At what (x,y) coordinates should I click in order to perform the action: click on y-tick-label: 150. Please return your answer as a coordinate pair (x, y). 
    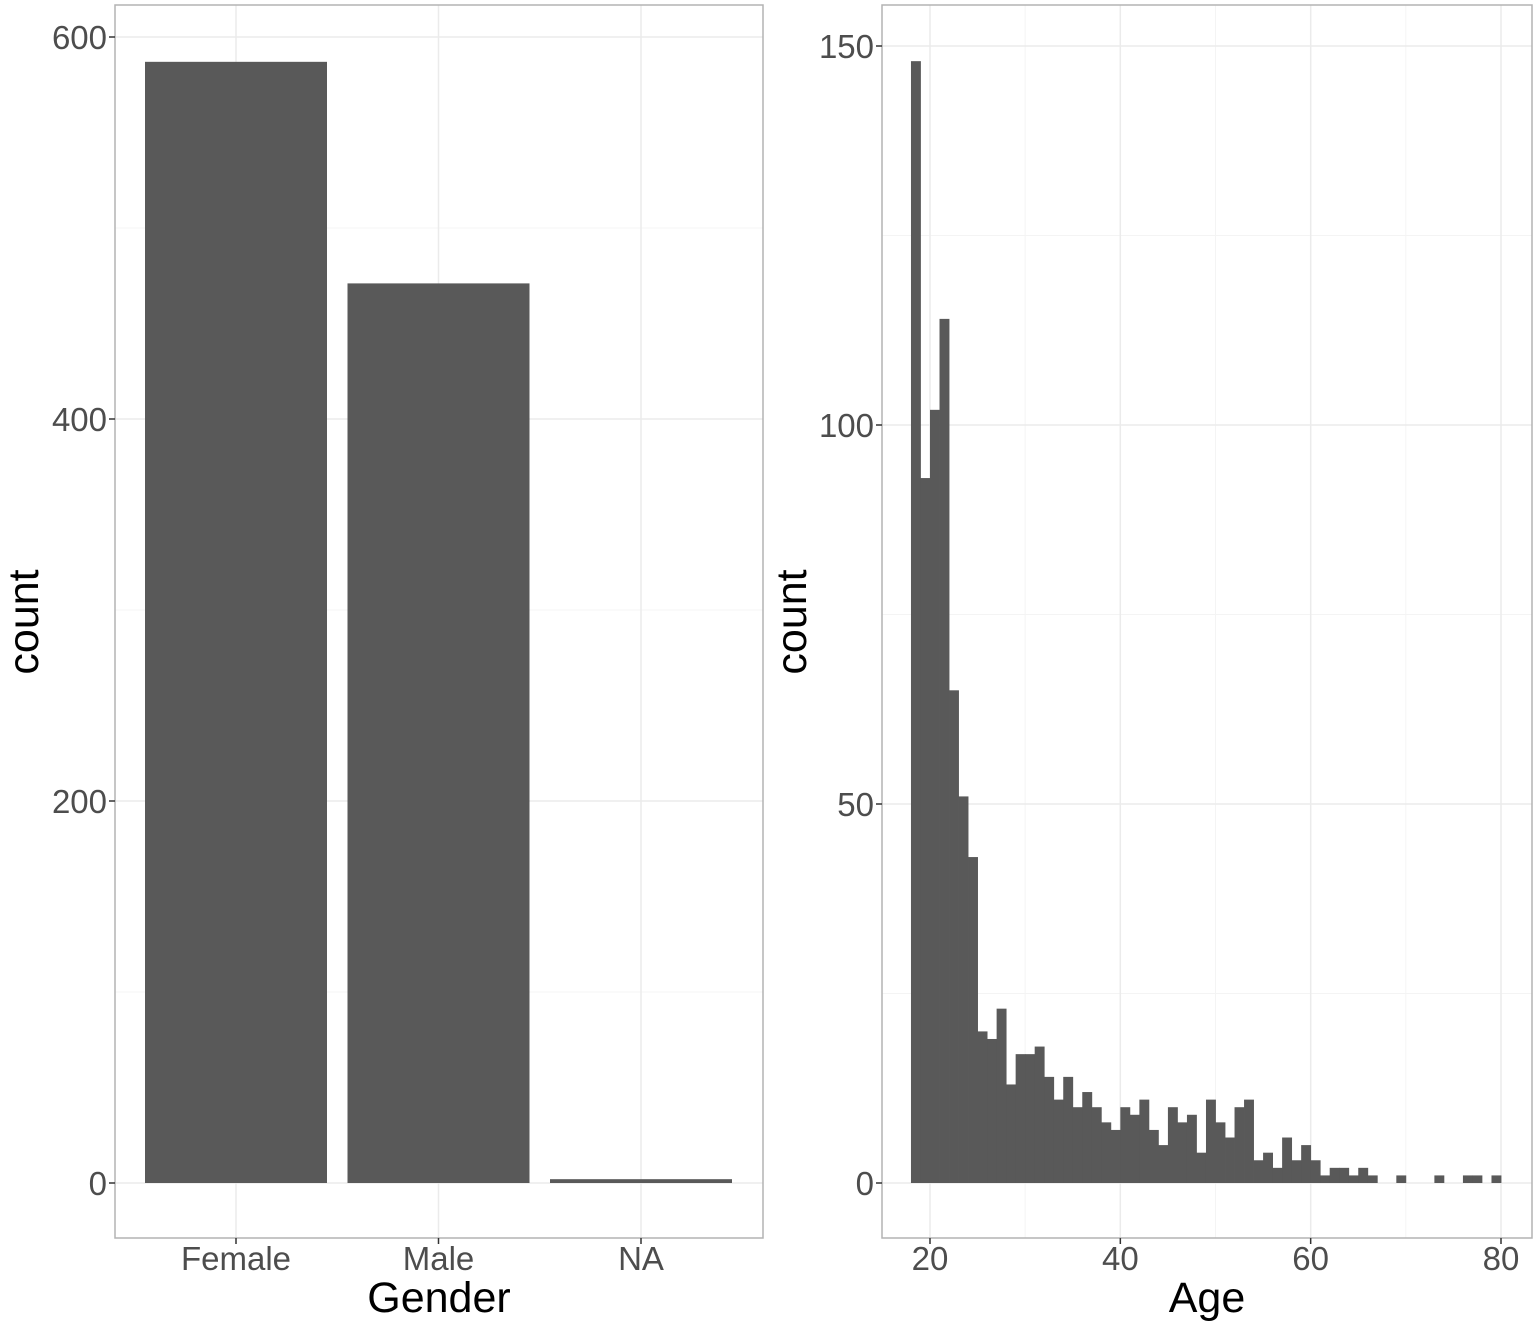
    Looking at the image, I should click on (846, 46).